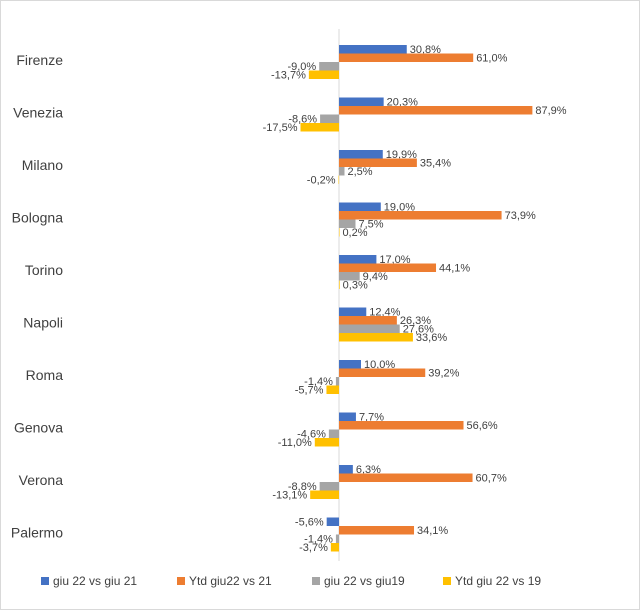 This screenshot has height=611, width=640. Describe the element at coordinates (333, 433) in the screenshot. I see `bar-giu-22-vs-giu19-genova` at that location.